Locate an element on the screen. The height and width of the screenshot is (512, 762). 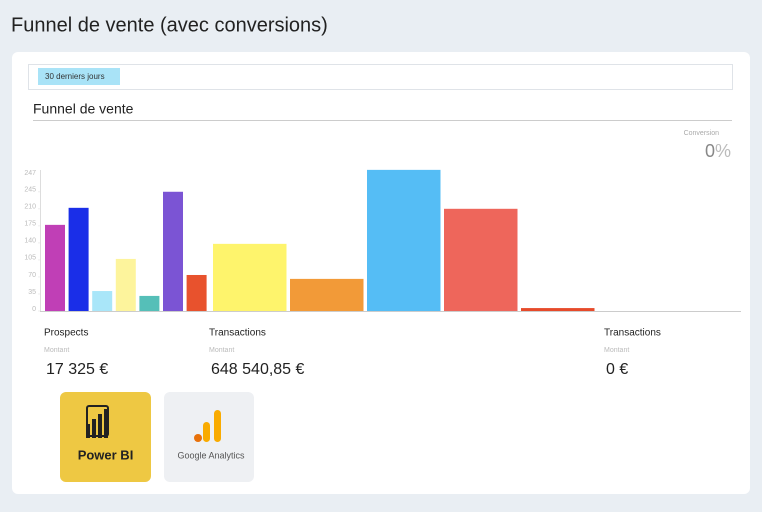
ga-icon is located at coordinates (207, 426).